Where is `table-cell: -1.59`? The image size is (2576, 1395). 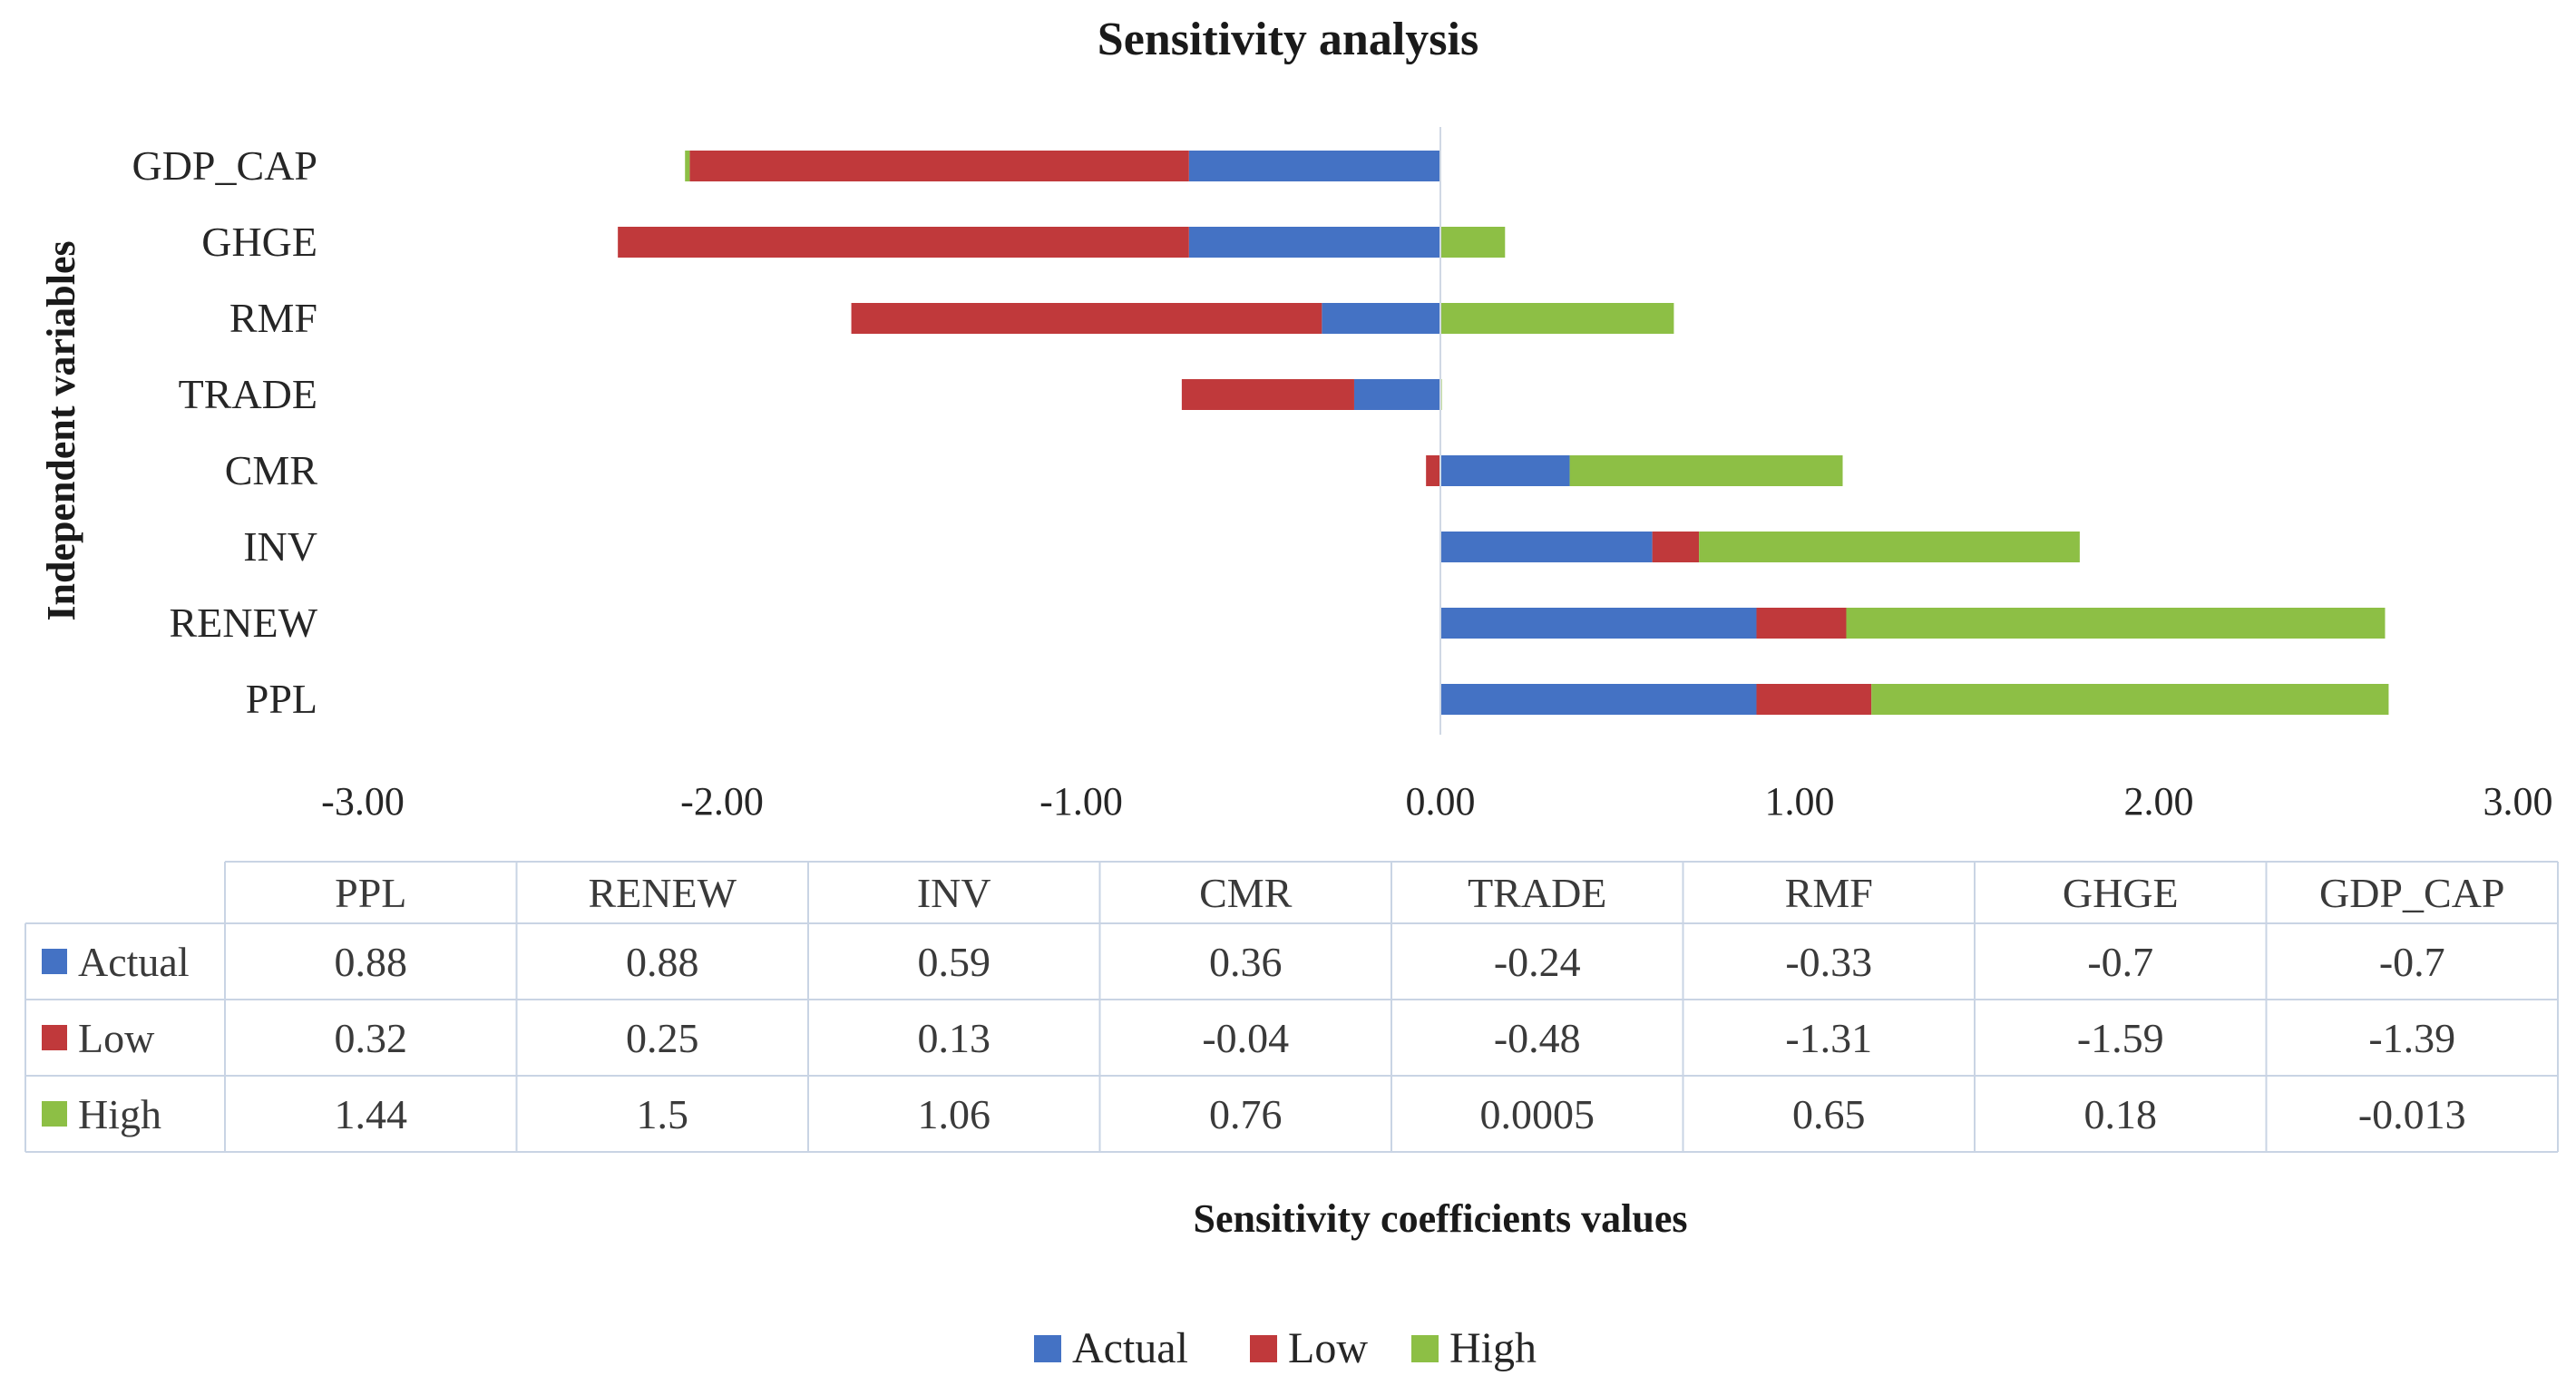
table-cell: -1.59 is located at coordinates (2120, 1038).